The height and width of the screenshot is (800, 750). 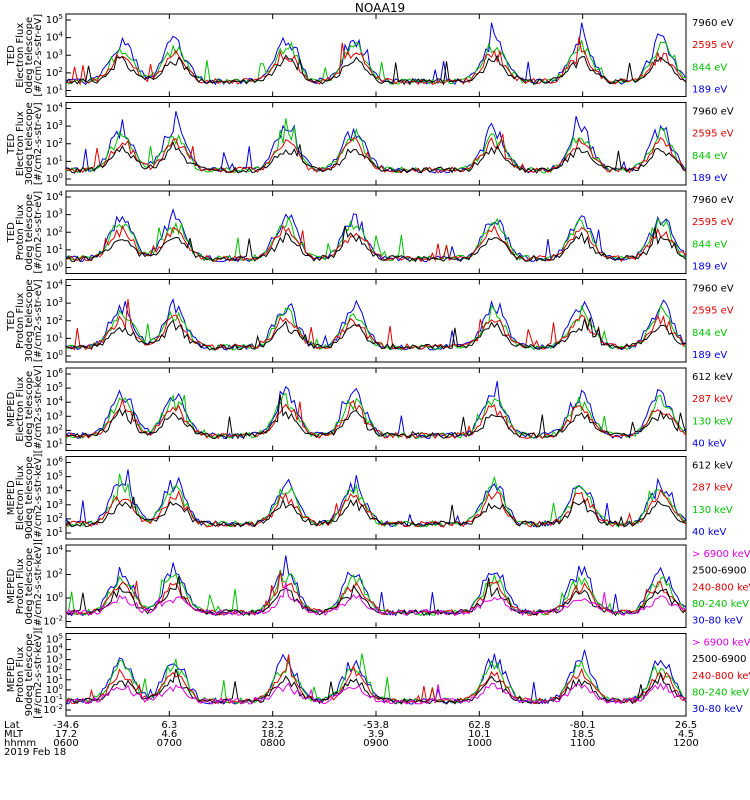 What do you see at coordinates (721, 554) in the screenshot?
I see `legend-entry: > 6900 keV` at bounding box center [721, 554].